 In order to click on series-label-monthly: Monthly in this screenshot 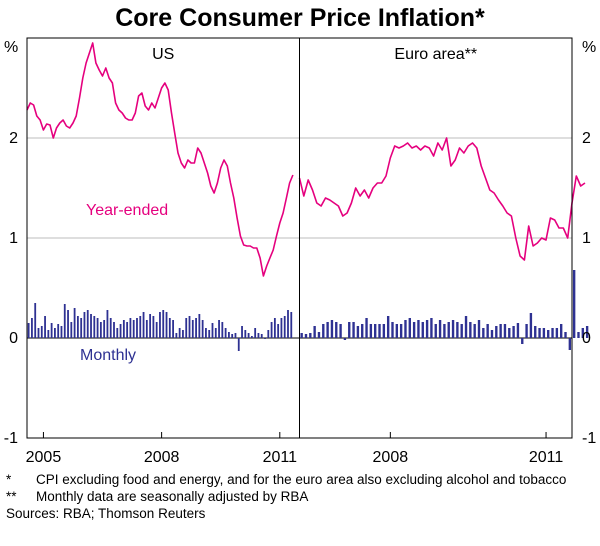, I will do `click(108, 355)`.